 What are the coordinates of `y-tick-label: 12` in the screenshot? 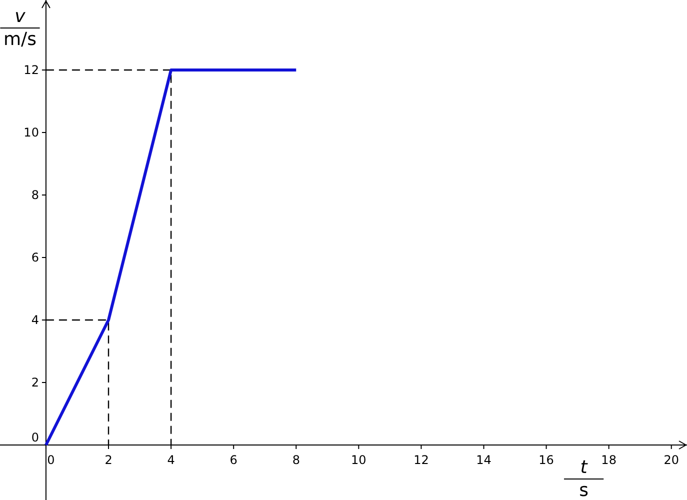 It's located at (31, 69).